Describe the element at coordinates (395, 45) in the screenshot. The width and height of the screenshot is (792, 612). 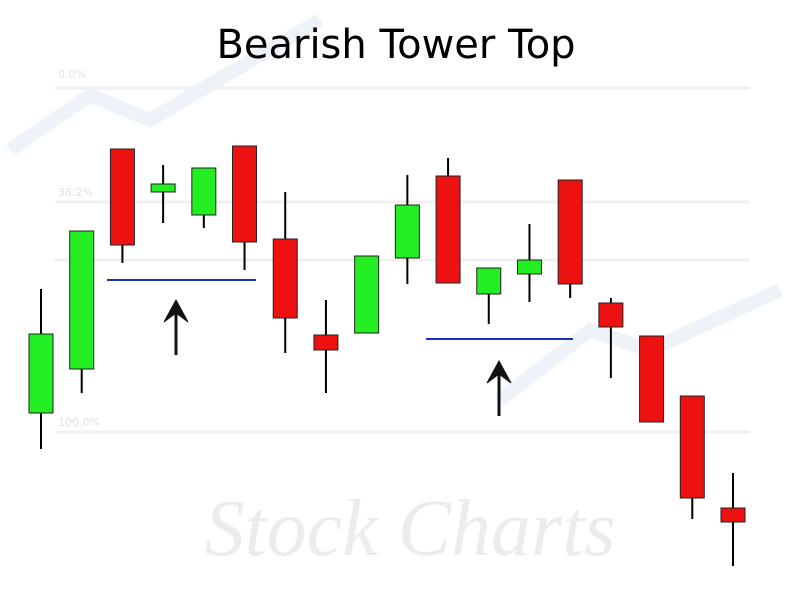
I see `chart-title: Bearish Tower Top` at that location.